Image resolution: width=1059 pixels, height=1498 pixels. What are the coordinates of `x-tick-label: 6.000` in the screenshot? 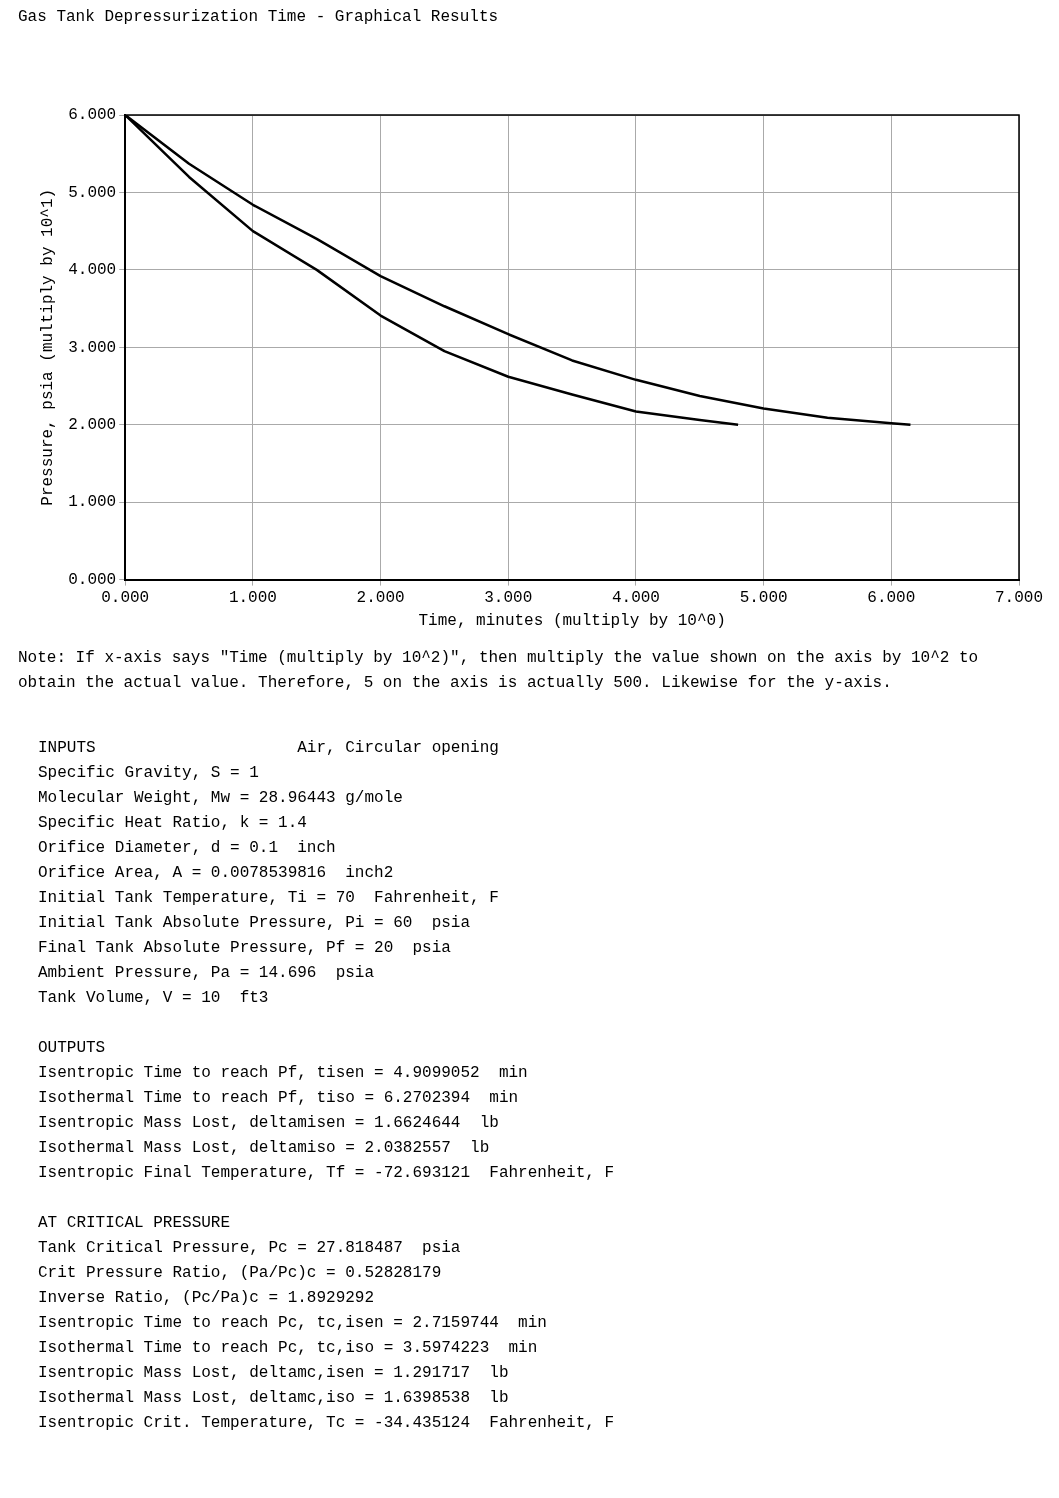 It's located at (891, 598).